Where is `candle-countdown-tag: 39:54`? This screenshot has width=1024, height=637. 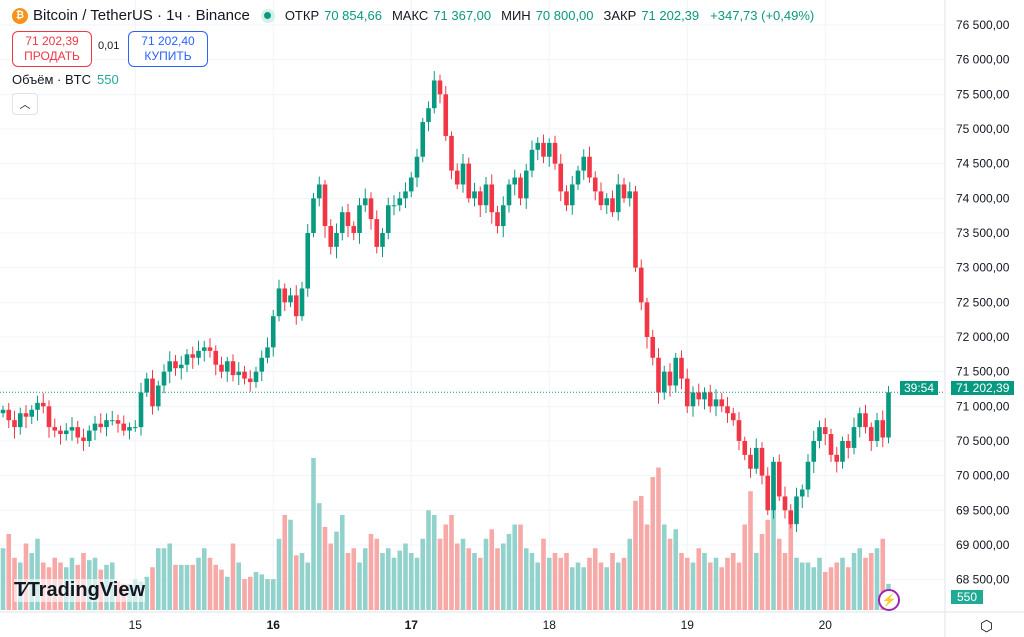
candle-countdown-tag: 39:54 is located at coordinates (919, 388).